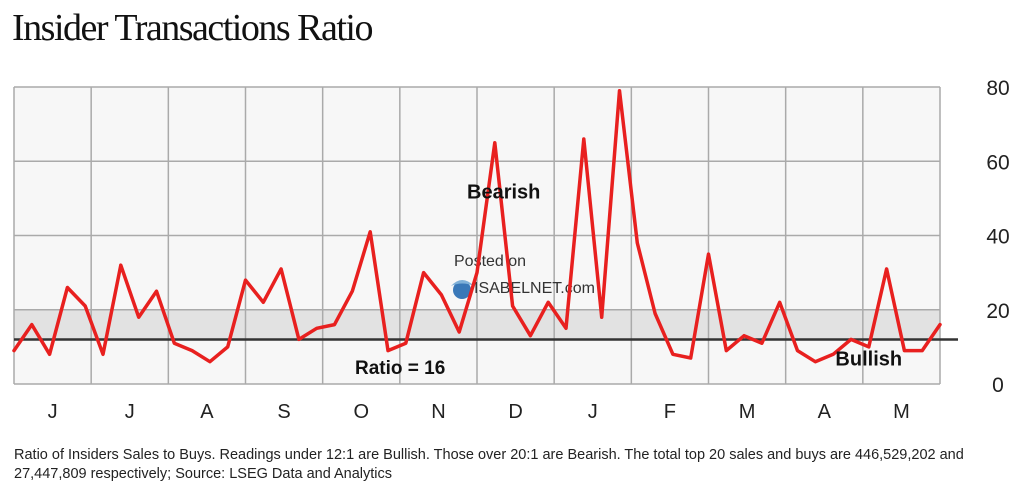 The image size is (1024, 493). I want to click on y-tick-label: 0, so click(998, 385).